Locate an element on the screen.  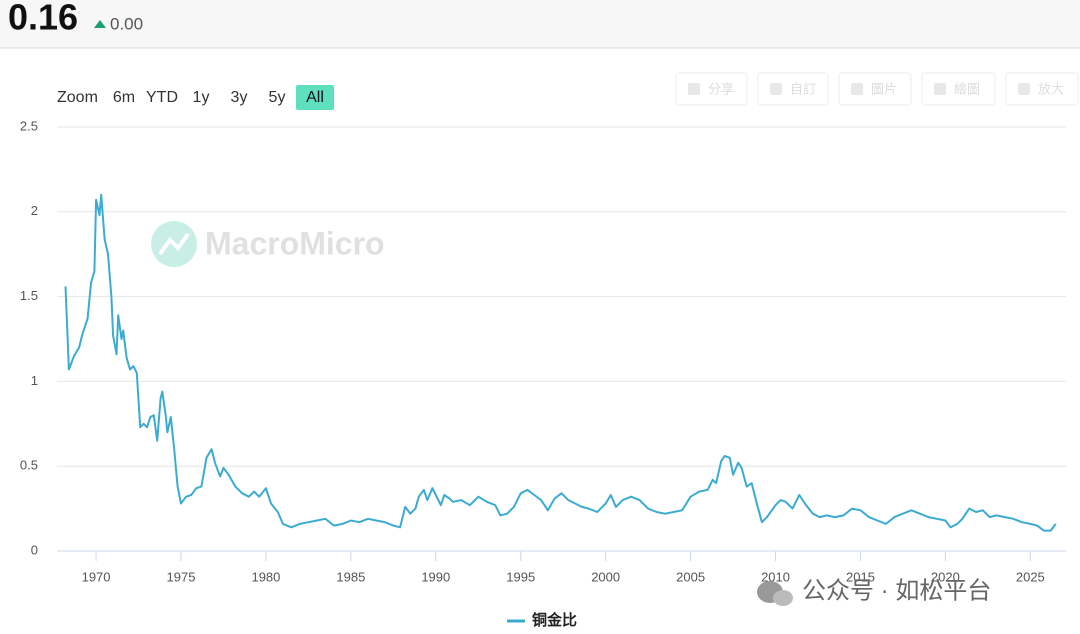
x-tick-label: 1990 is located at coordinates (435, 576).